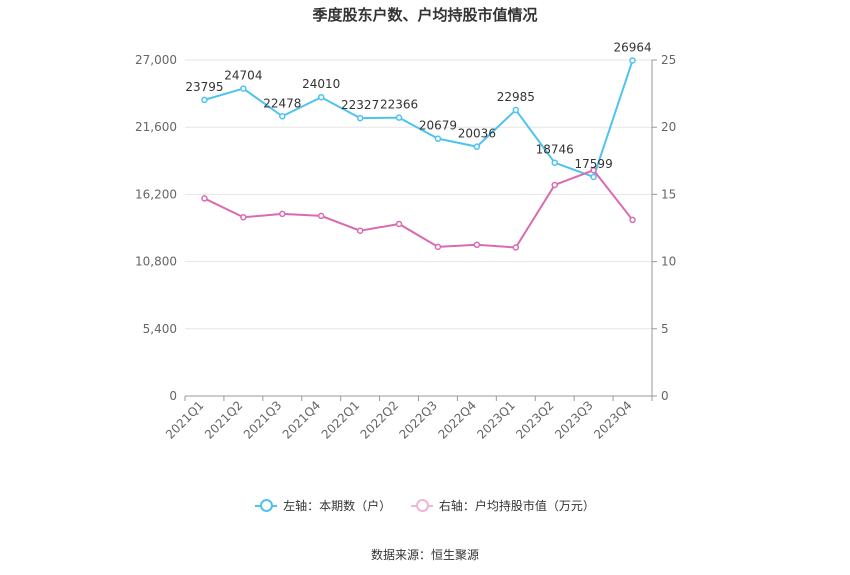 Image resolution: width=850 pixels, height=575 pixels. Describe the element at coordinates (419, 420) in the screenshot. I see `x-tick-label: 2022Q3` at that location.